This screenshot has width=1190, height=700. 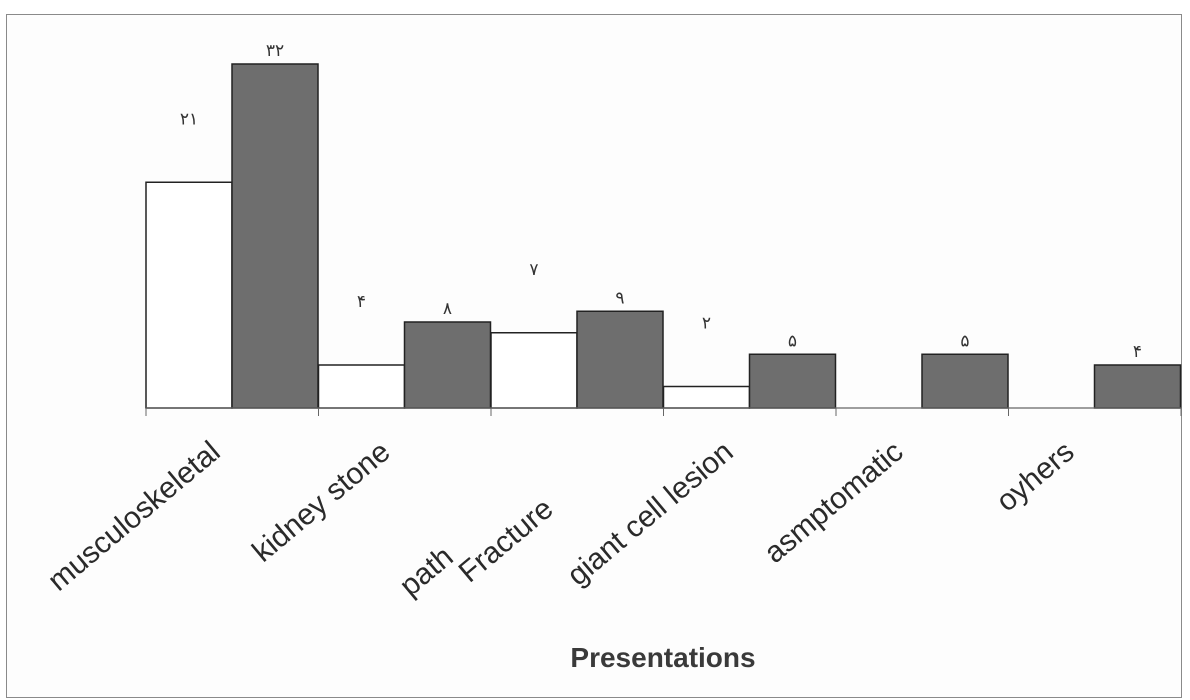 I want to click on data-label: ۳۲, so click(x=275, y=51).